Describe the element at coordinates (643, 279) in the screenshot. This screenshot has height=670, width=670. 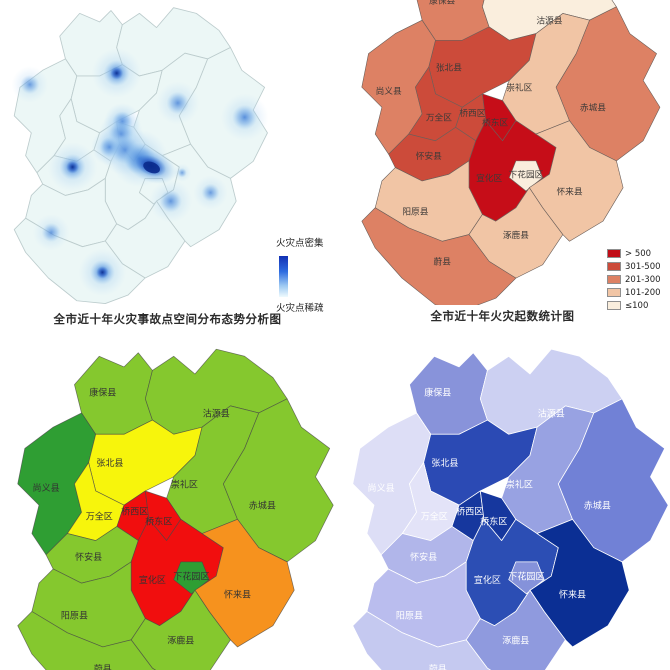
I see `fire-count-legend-label: 201-300` at that location.